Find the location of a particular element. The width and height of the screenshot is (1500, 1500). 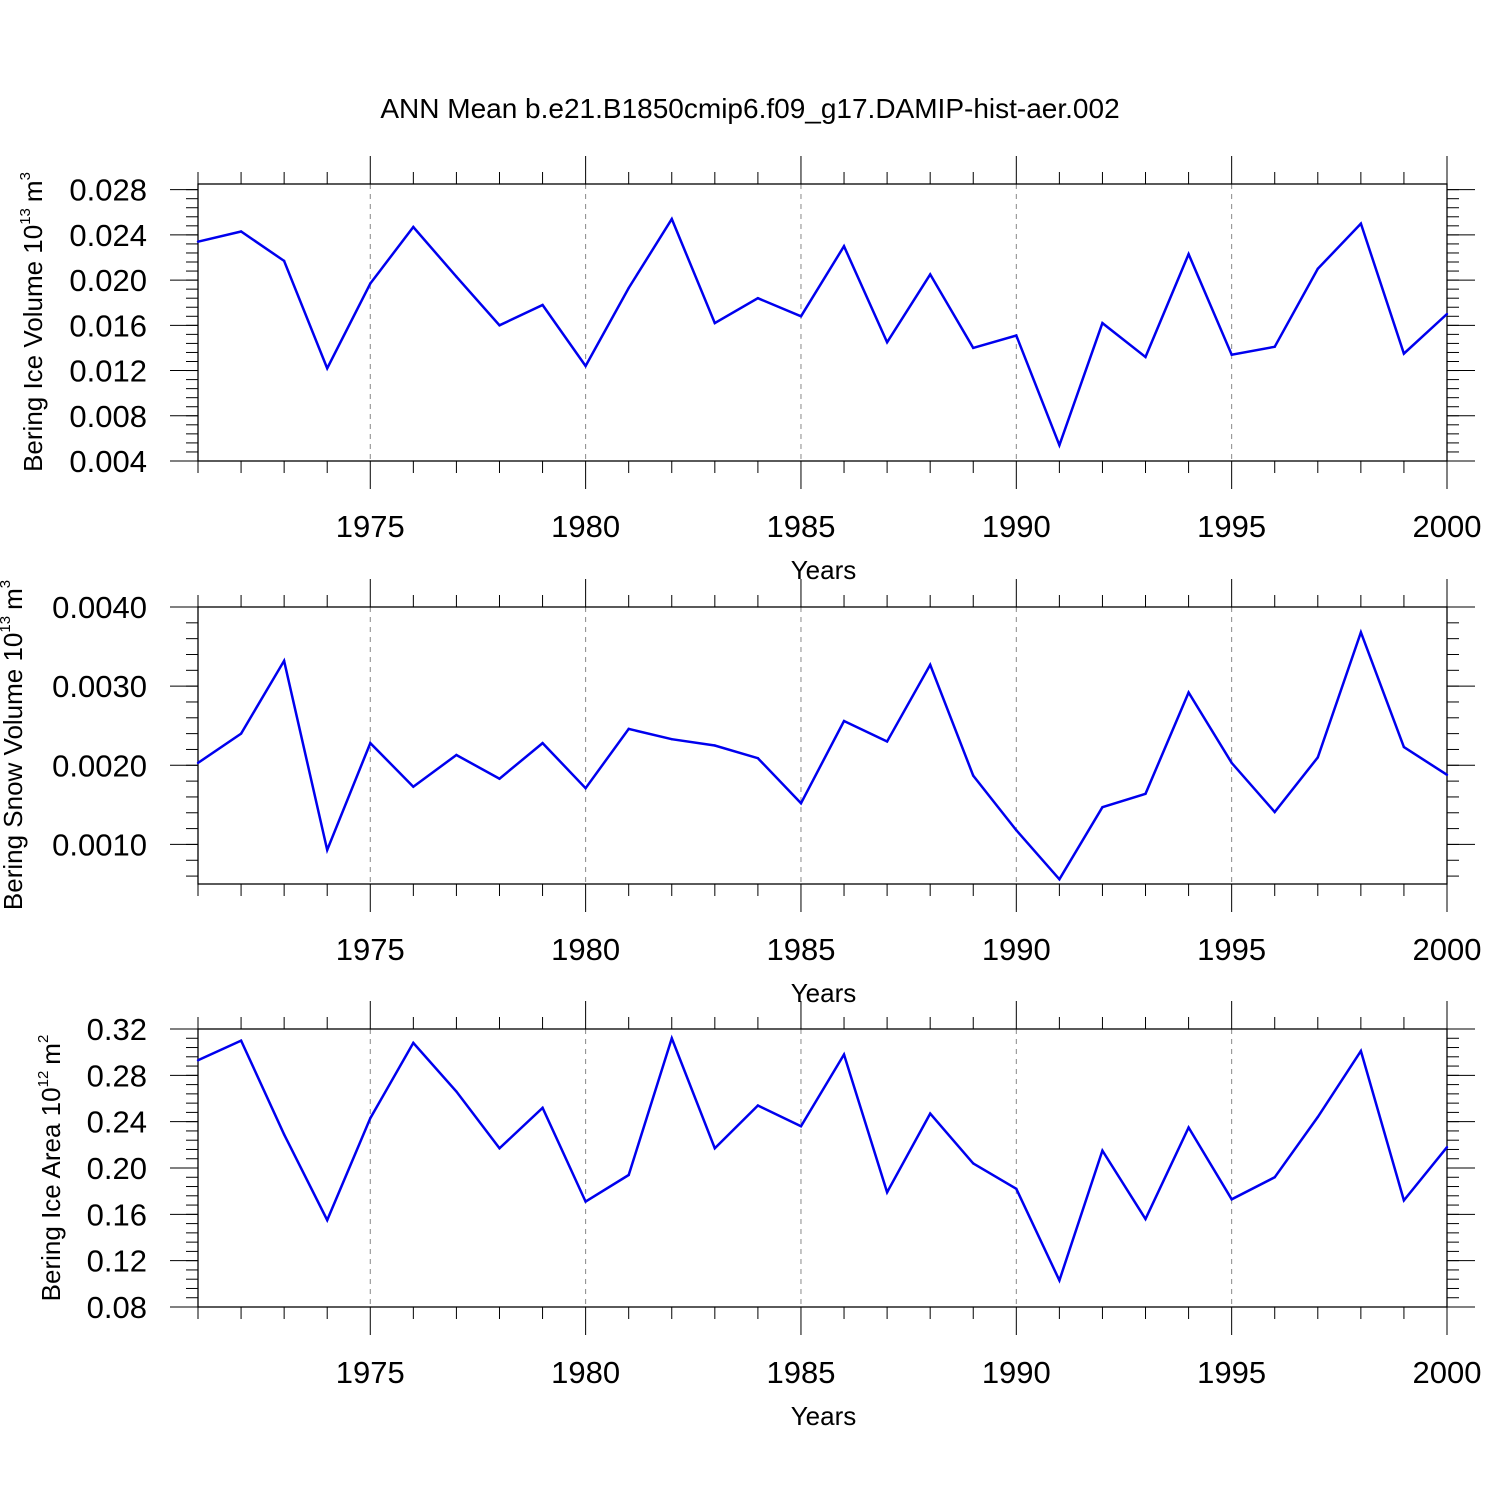

y-axis-title-text: Bering Snow Volume 10 is located at coordinates (14, 772).